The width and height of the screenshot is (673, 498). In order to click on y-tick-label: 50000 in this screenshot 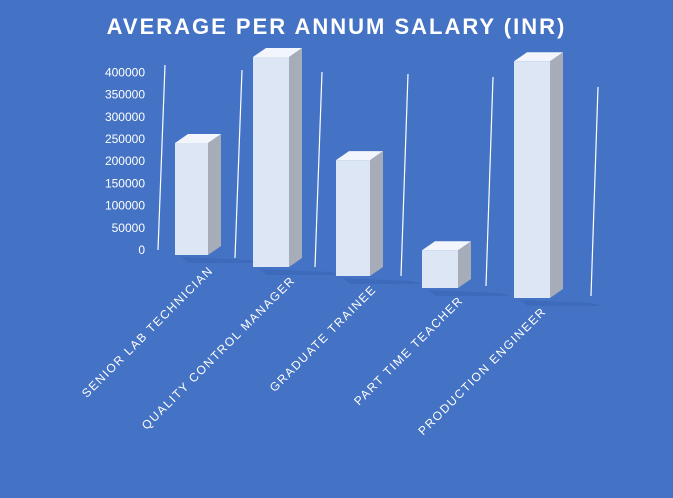, I will do `click(129, 228)`.